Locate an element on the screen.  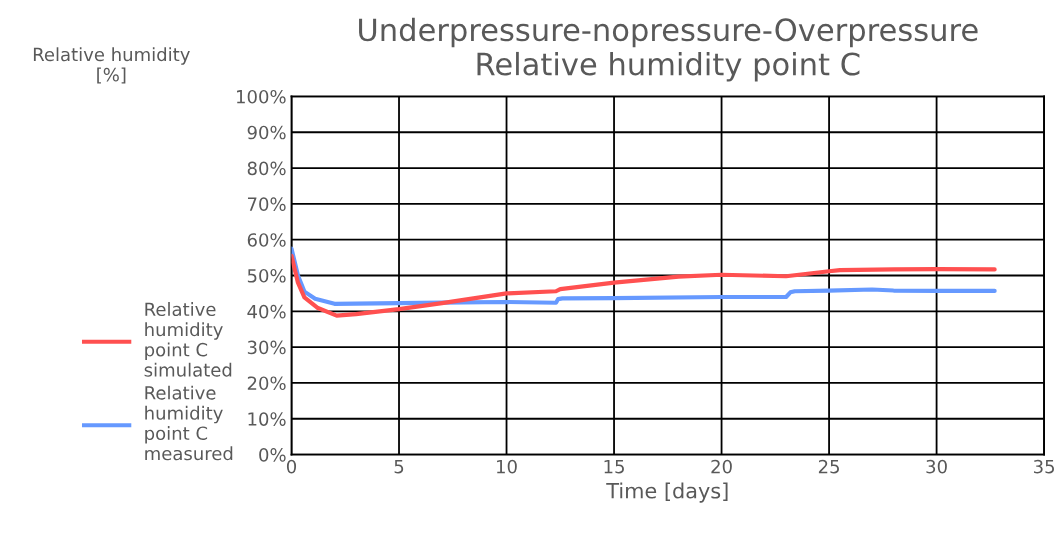
legend-label: Relative humidity point C measured is located at coordinates (189, 423).